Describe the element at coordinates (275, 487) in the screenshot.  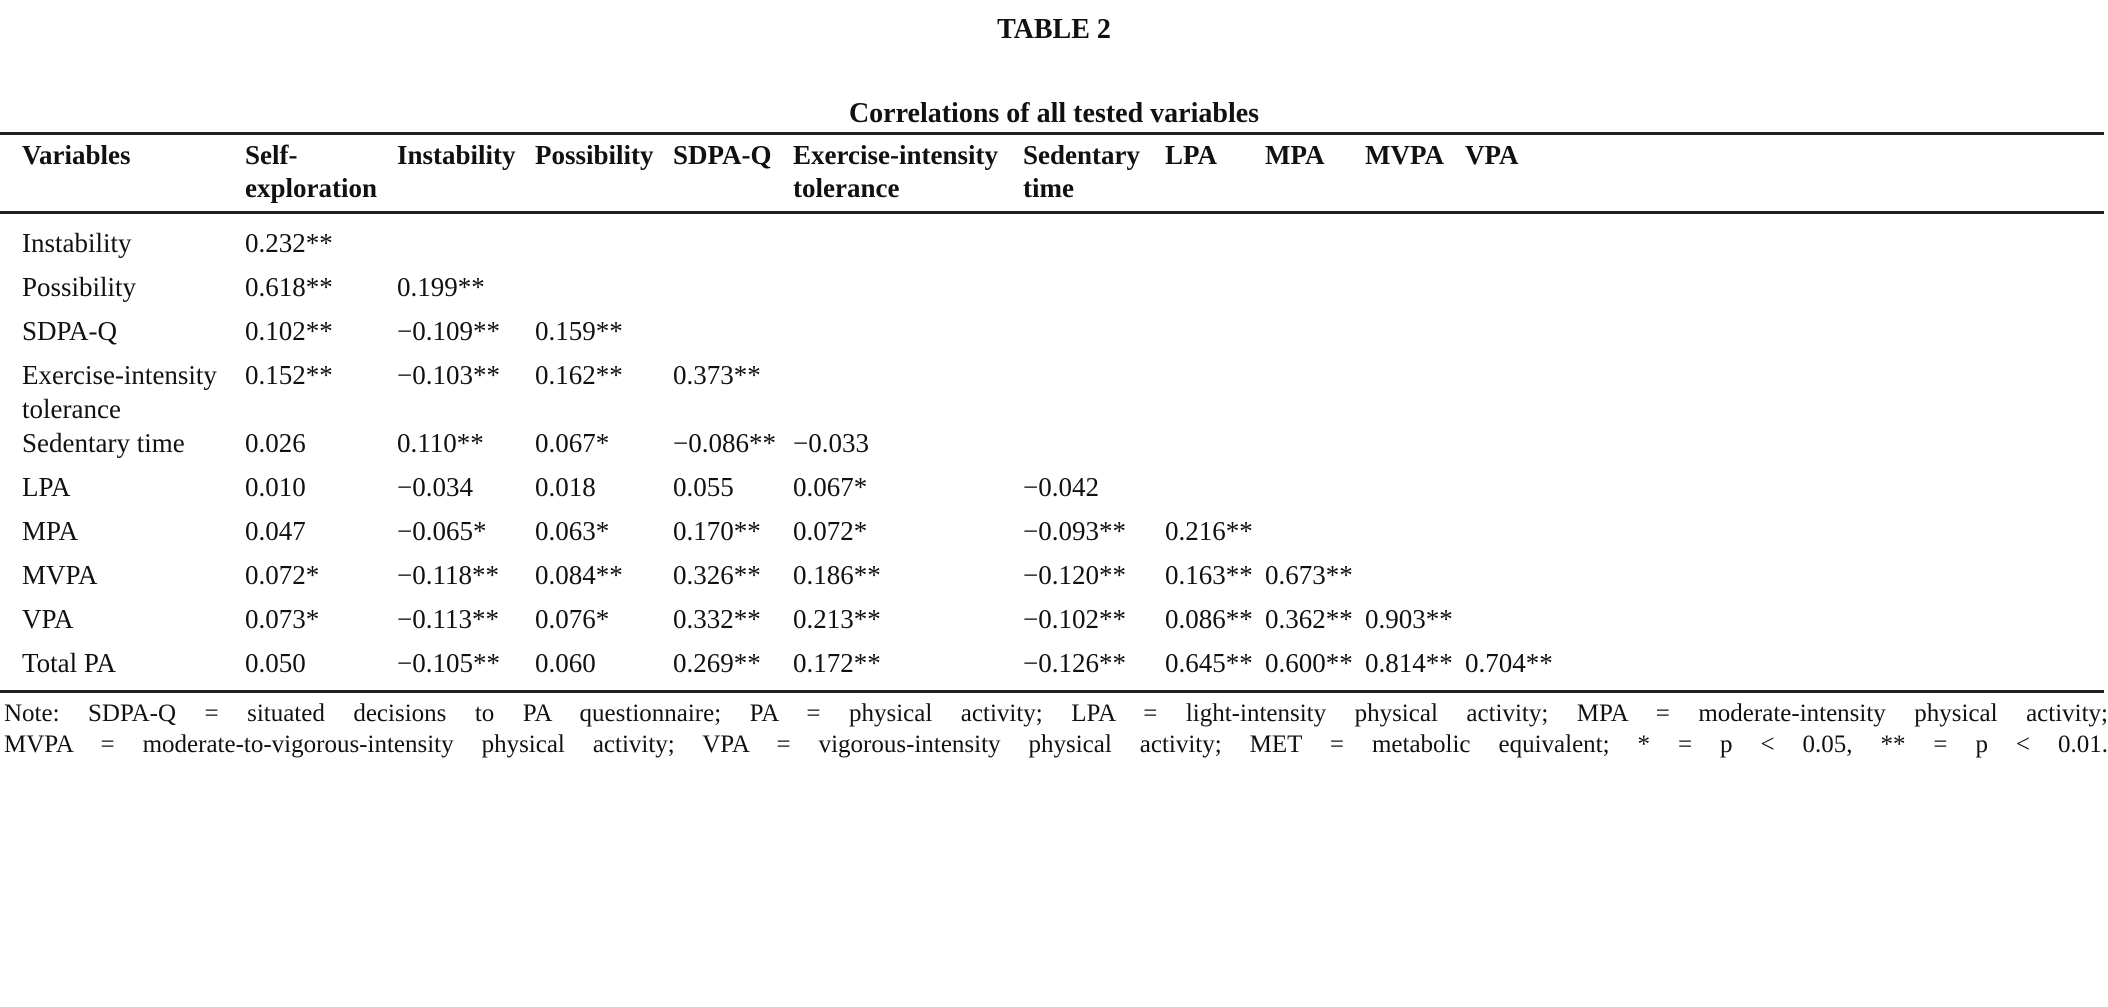
I see `correlation-cell: 0.010` at that location.